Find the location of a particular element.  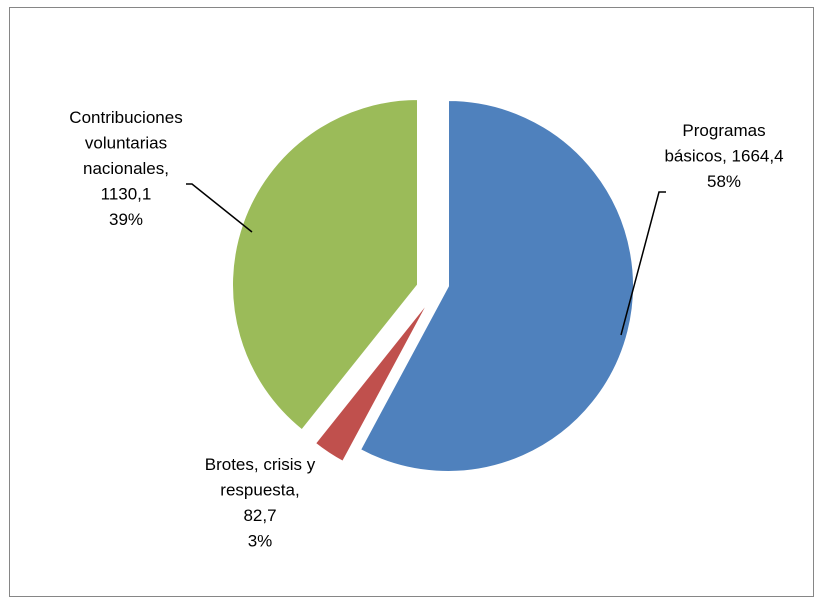

data-label-line: básicos, 1664,4 is located at coordinates (723, 156).